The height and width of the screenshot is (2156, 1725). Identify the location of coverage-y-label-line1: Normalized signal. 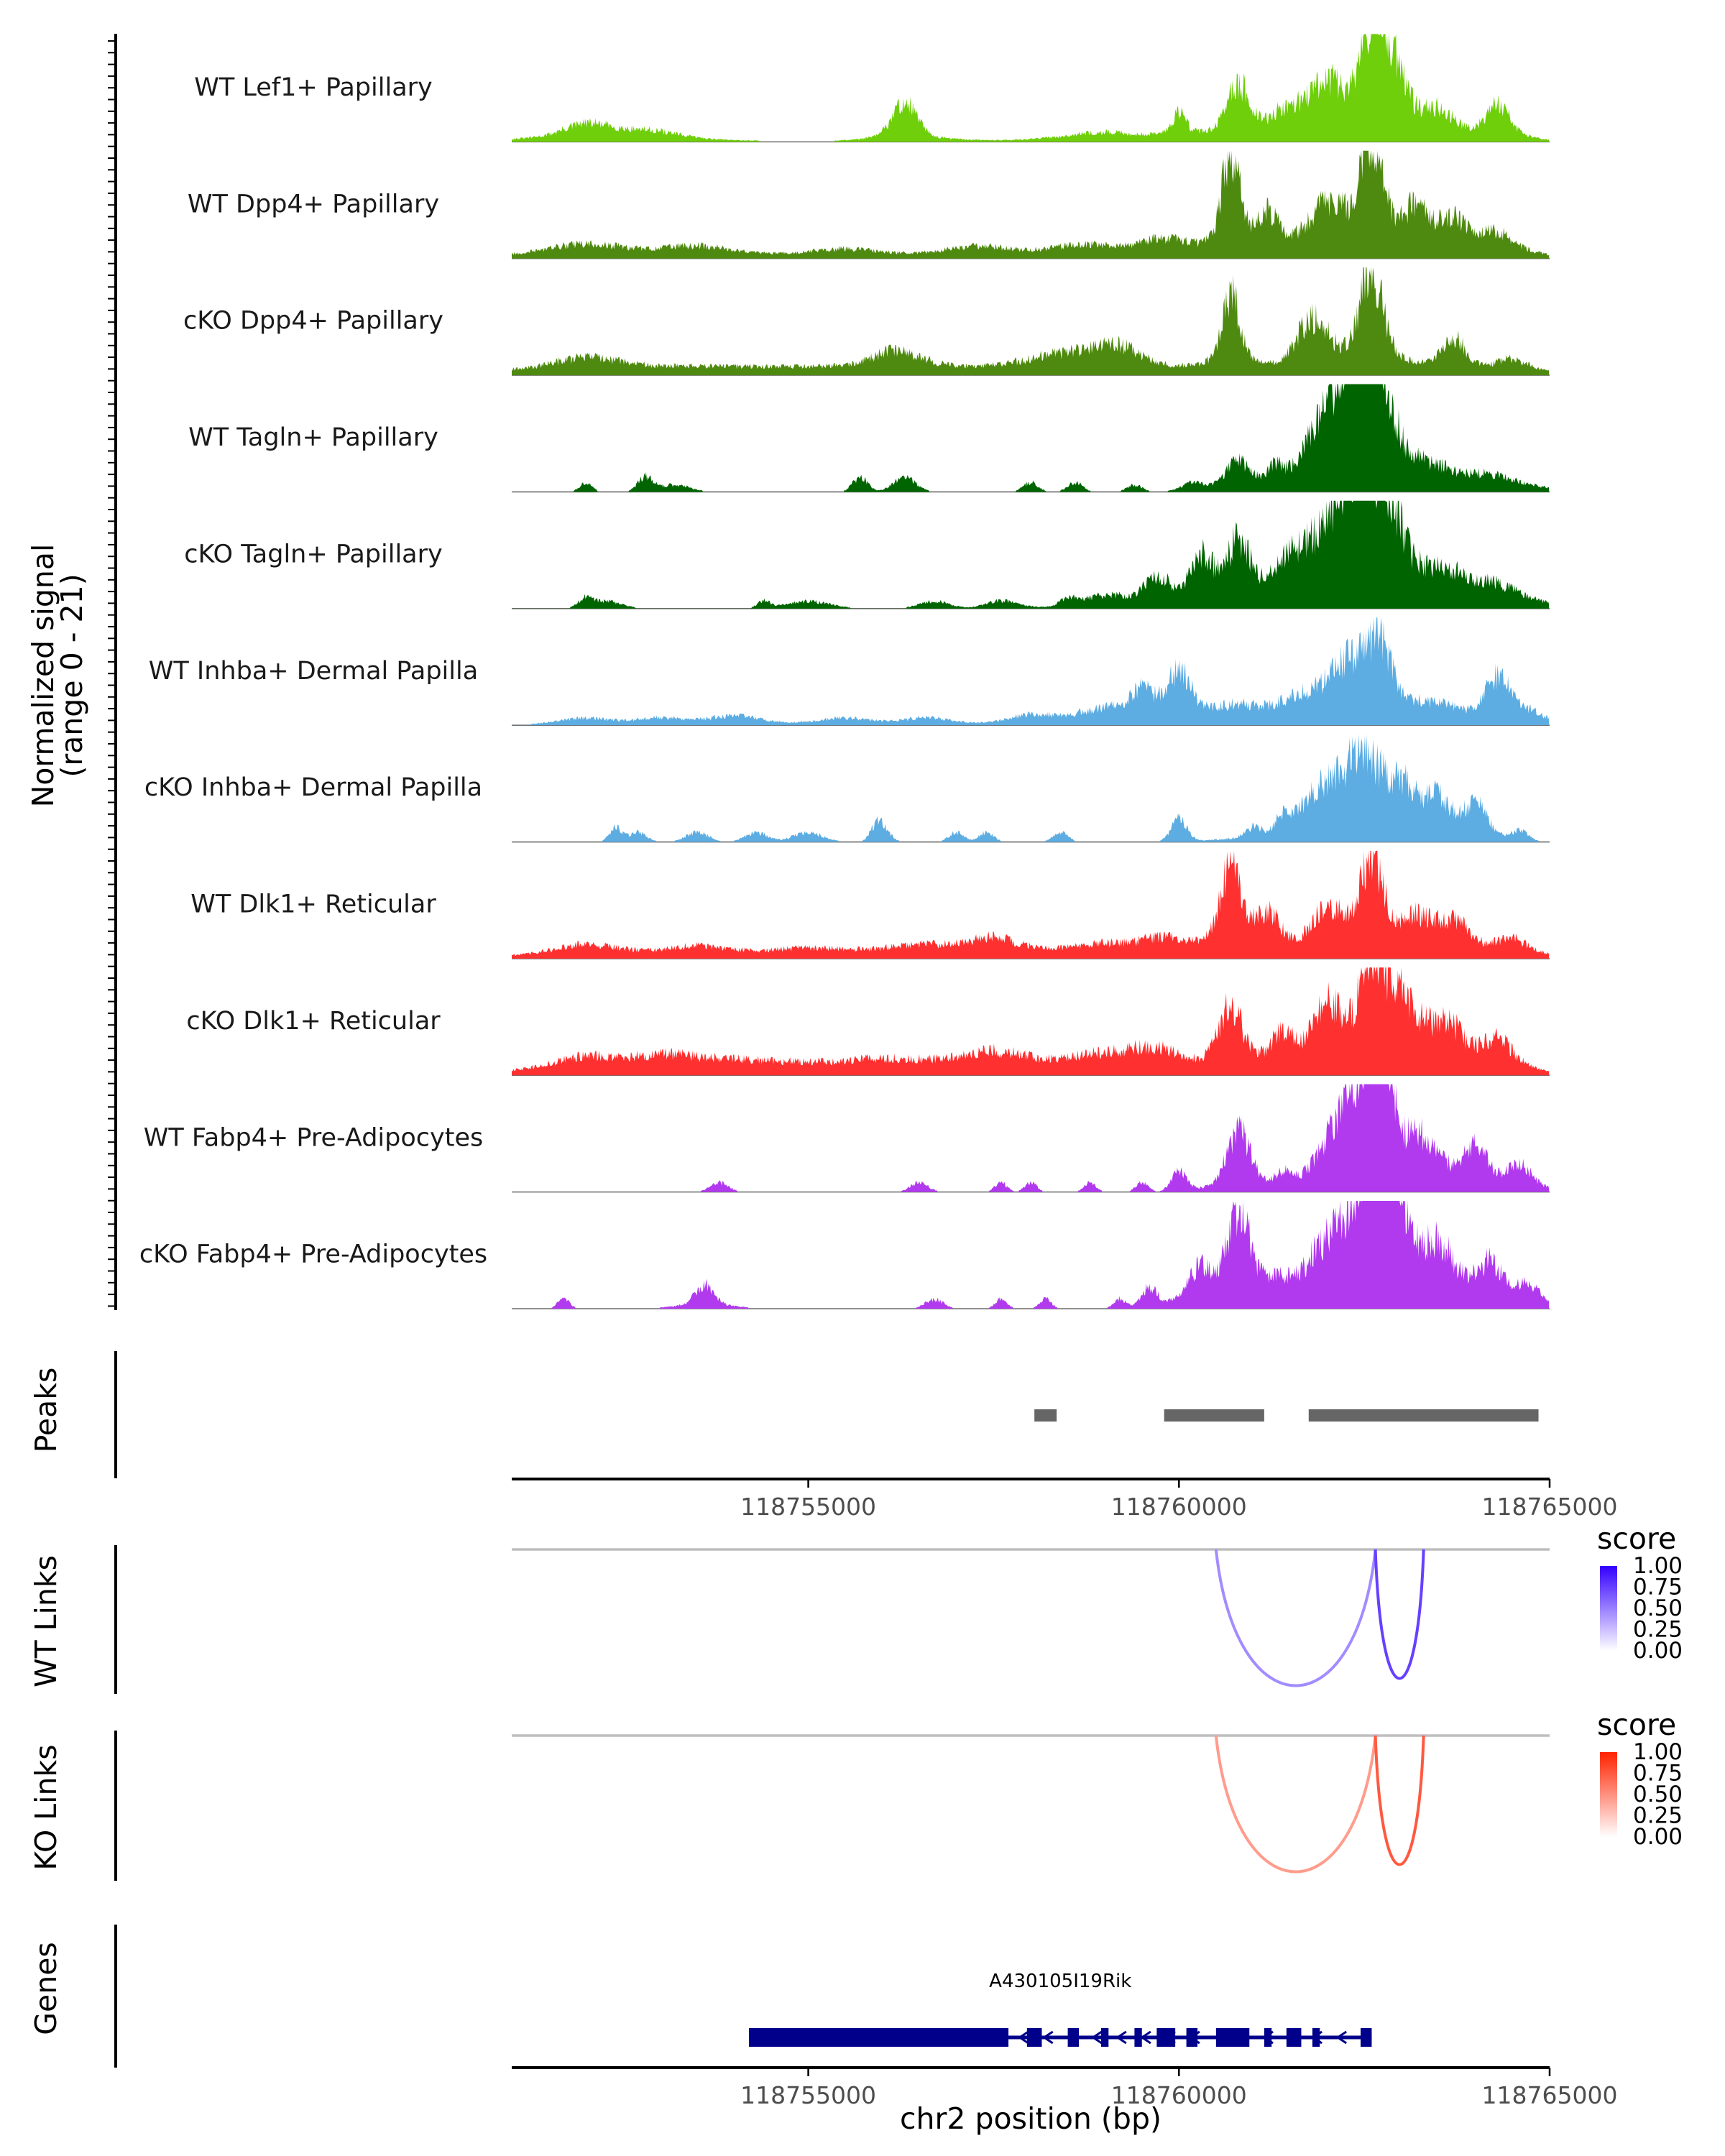
(43, 676).